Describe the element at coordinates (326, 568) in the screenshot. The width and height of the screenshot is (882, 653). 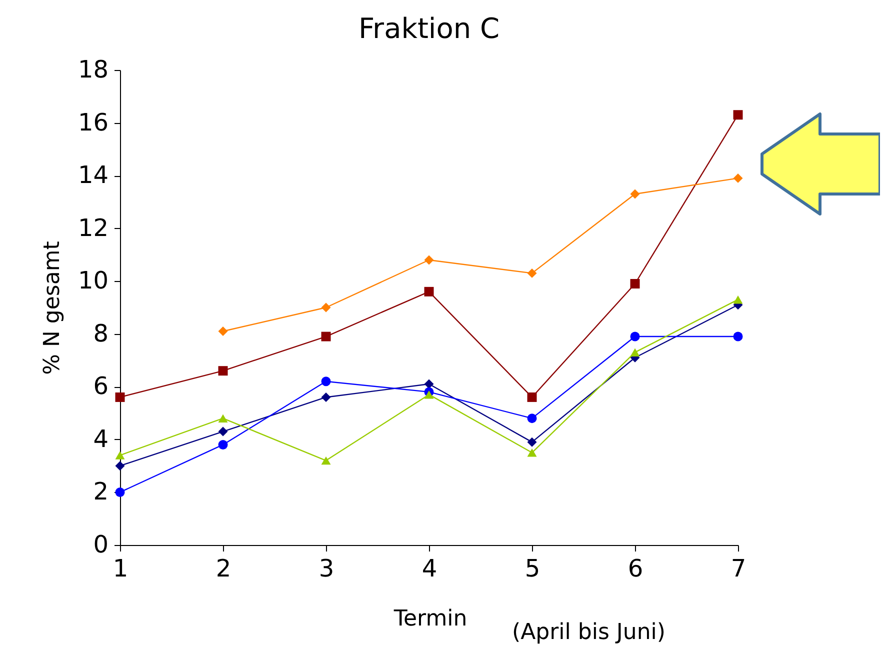
I see `x-tick-label: 3` at that location.